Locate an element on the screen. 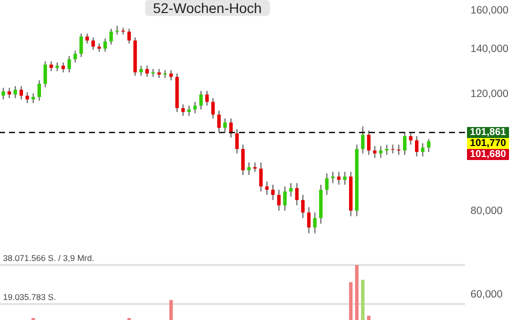  y-tick-label: 140,000 is located at coordinates (489, 49).